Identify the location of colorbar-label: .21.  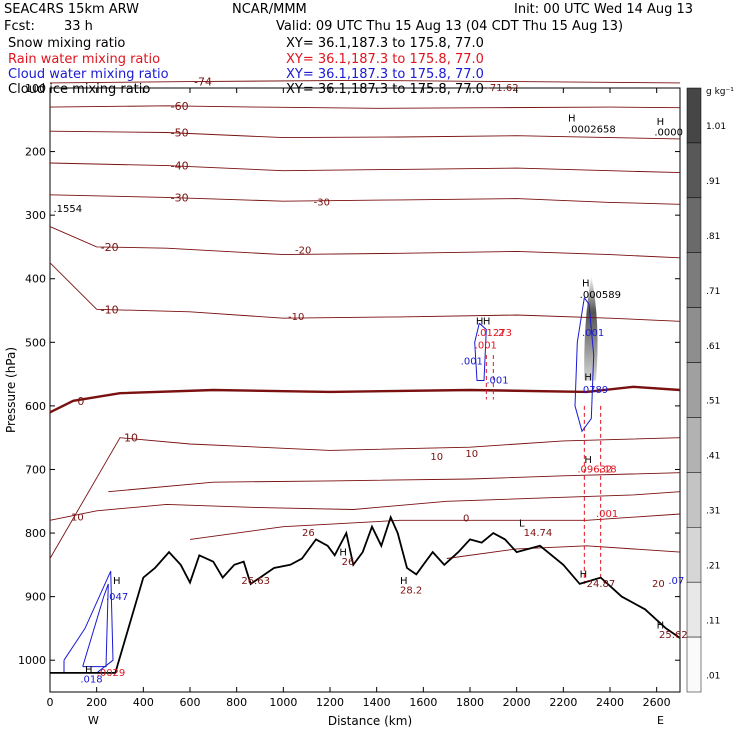
(713, 566).